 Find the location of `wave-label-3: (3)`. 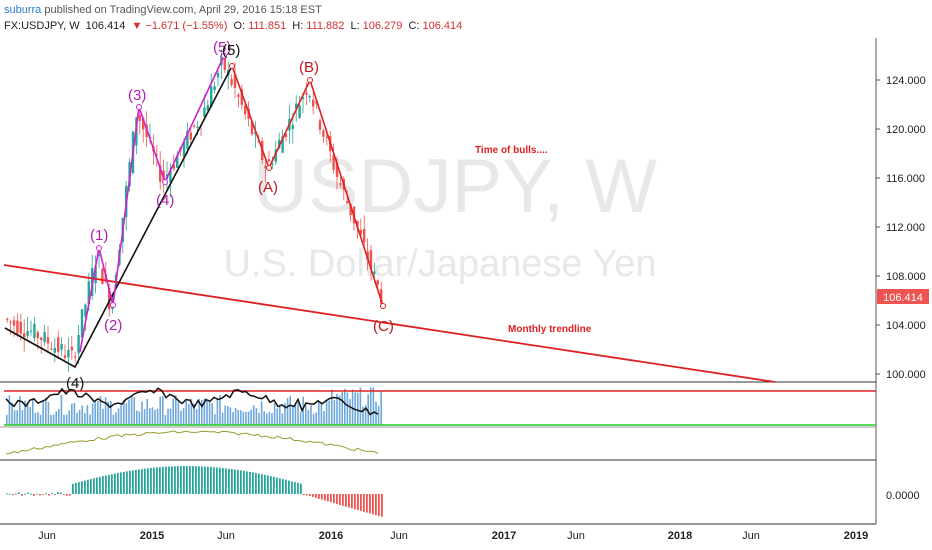

wave-label-3: (3) is located at coordinates (137, 95).